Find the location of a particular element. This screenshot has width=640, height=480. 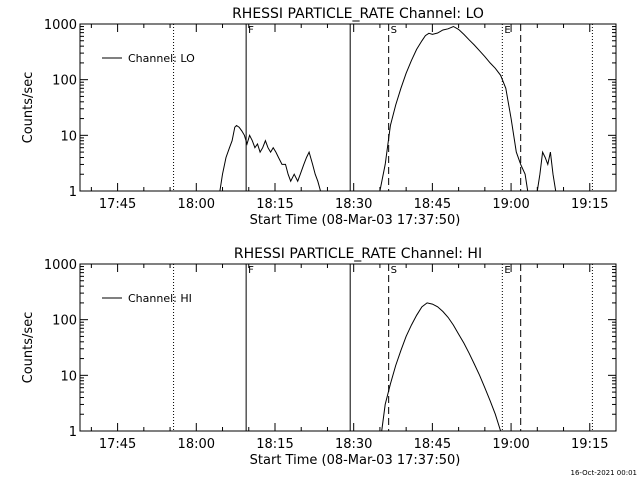

chart-title: RHESSI PARTICLE_RATE Channel: LO is located at coordinates (358, 14).